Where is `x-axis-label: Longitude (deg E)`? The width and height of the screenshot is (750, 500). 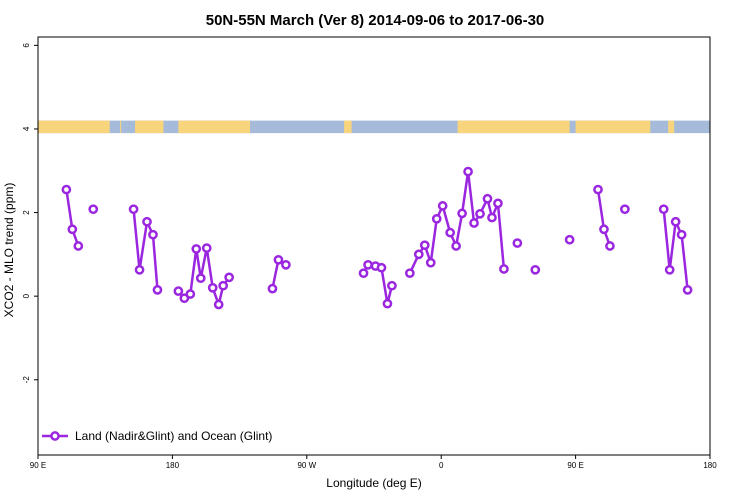 x-axis-label: Longitude (deg E) is located at coordinates (373, 483).